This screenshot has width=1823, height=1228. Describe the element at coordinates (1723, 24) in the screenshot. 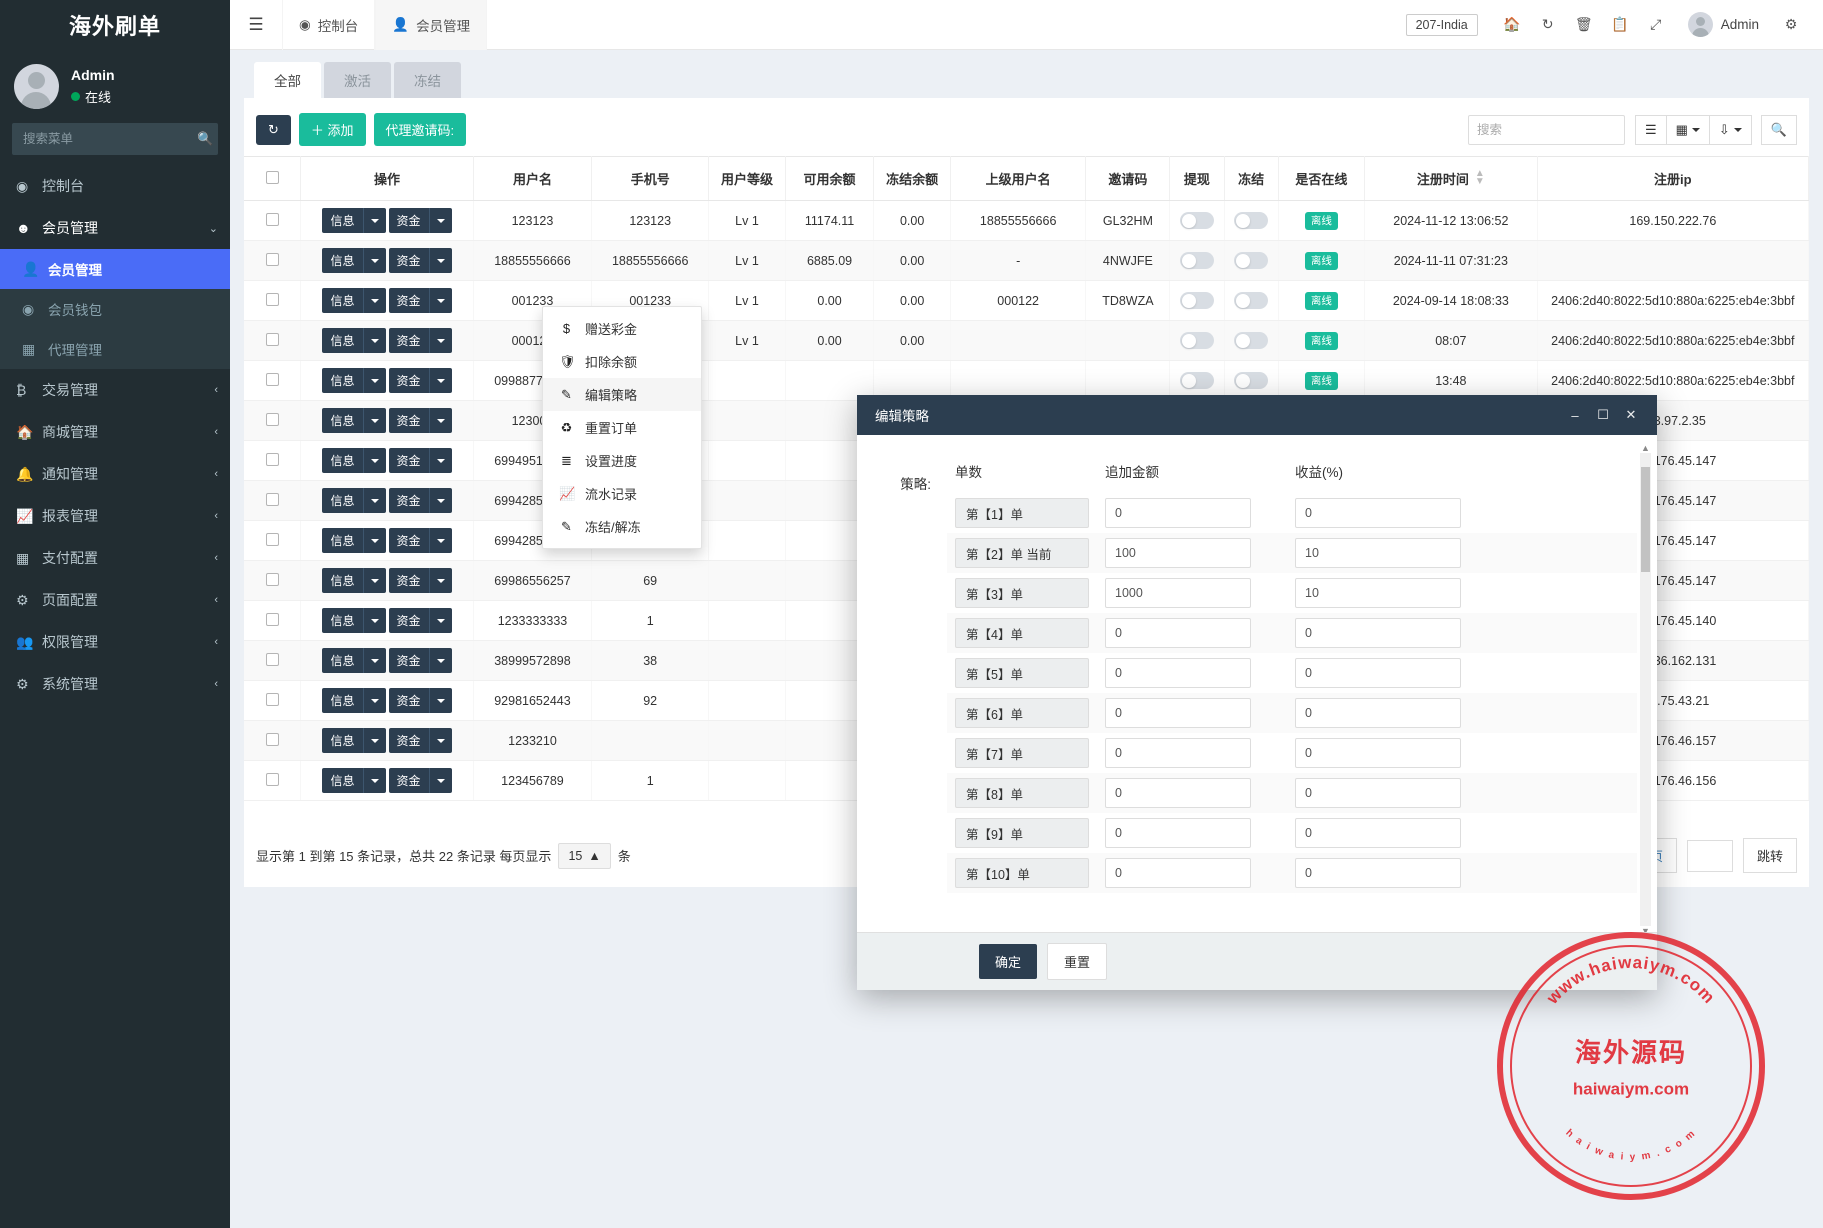

I see `admin-menu: Admin` at that location.